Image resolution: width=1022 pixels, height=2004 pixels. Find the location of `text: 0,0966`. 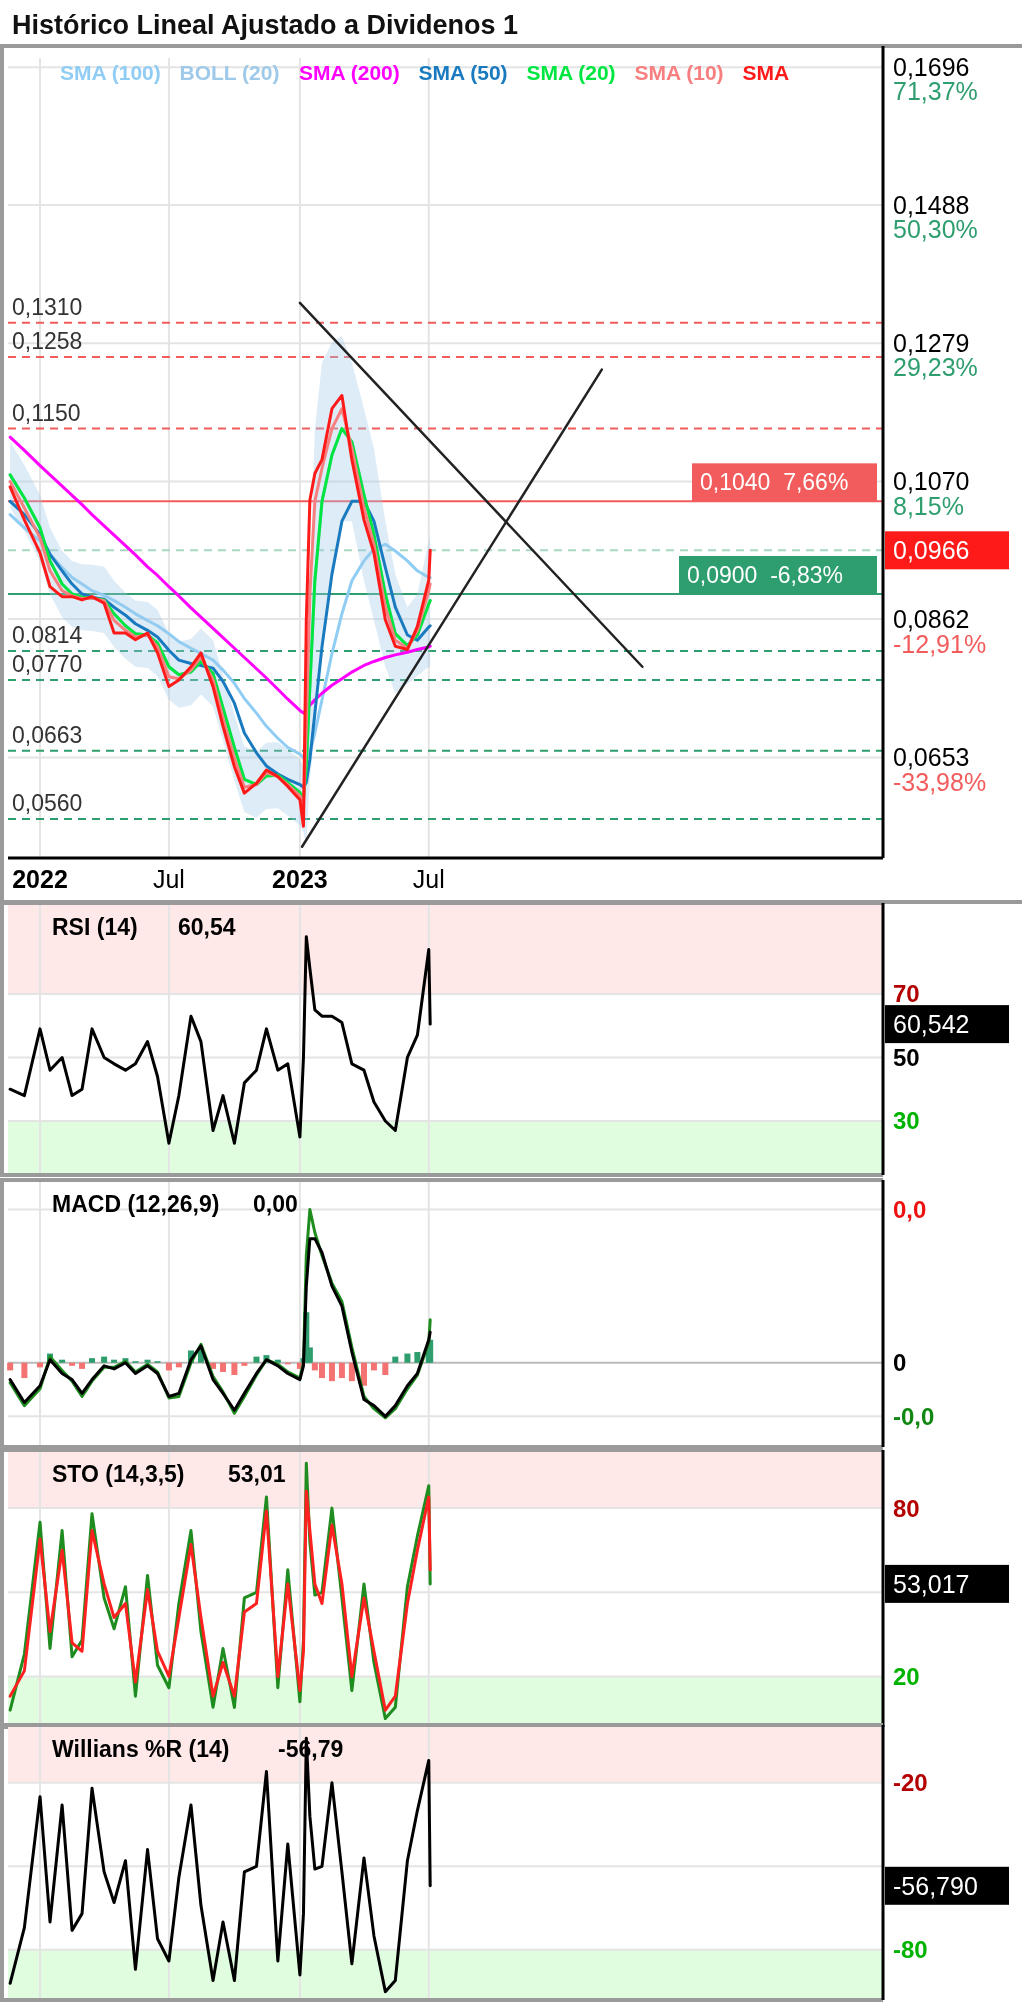

text: 0,0966 is located at coordinates (931, 550).